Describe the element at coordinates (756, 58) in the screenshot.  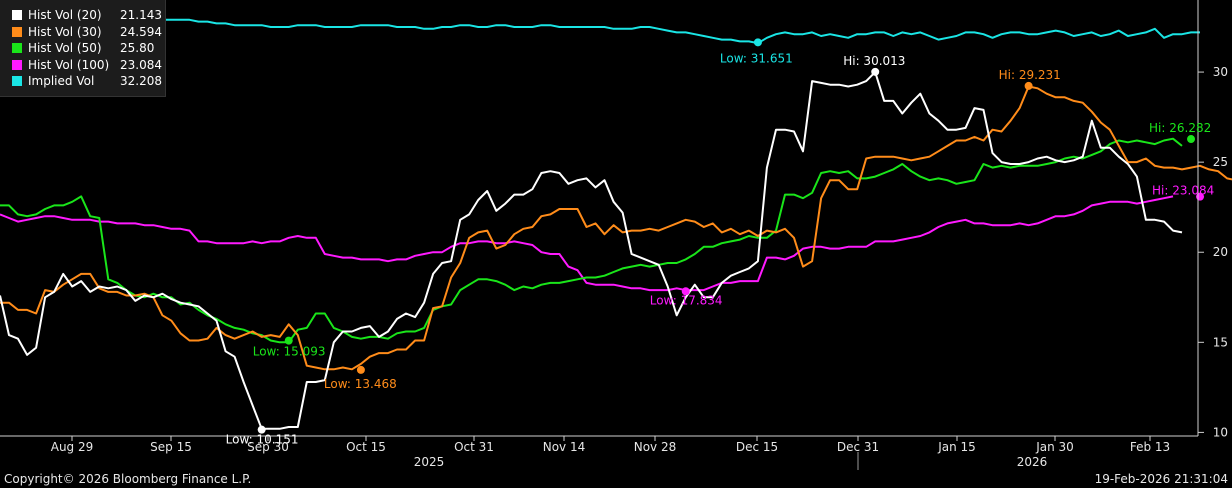
I see `annotation-label: Low: 31.651` at that location.